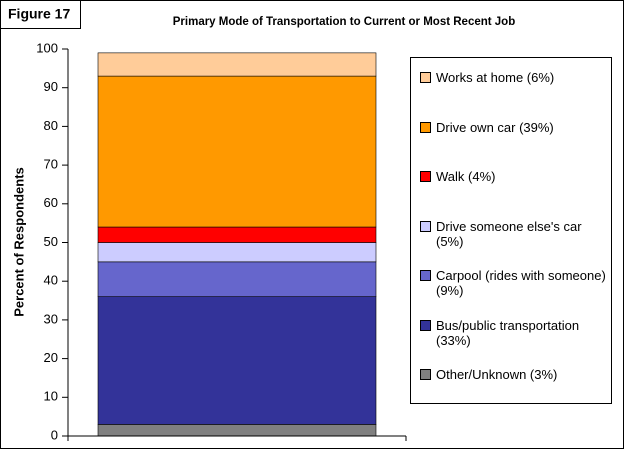 The width and height of the screenshot is (624, 449). What do you see at coordinates (51, 396) in the screenshot?
I see `y-tick-label: 10` at bounding box center [51, 396].